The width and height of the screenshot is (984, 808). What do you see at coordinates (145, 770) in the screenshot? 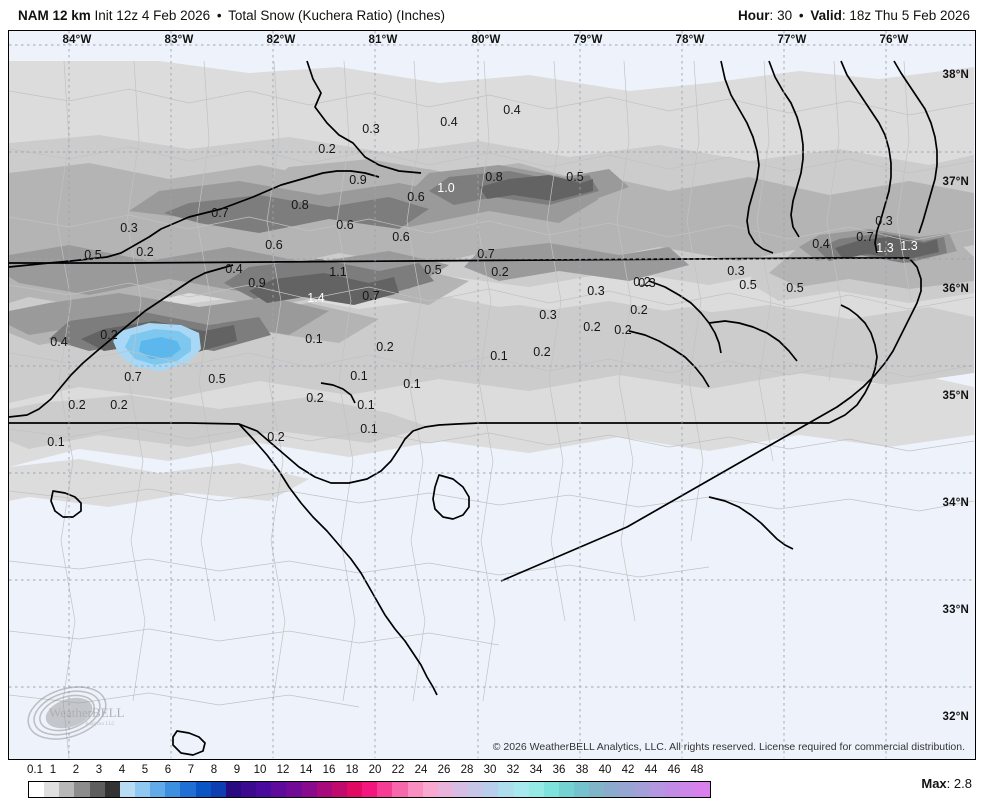
I see `colorbar-tick-label: 5` at bounding box center [145, 770].